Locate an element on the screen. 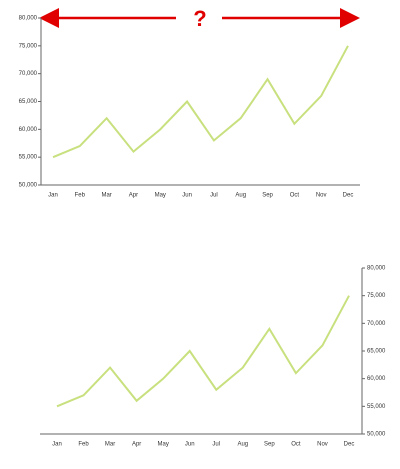 Image resolution: width=400 pixels, height=469 pixels. annotation: ? is located at coordinates (199, 18).